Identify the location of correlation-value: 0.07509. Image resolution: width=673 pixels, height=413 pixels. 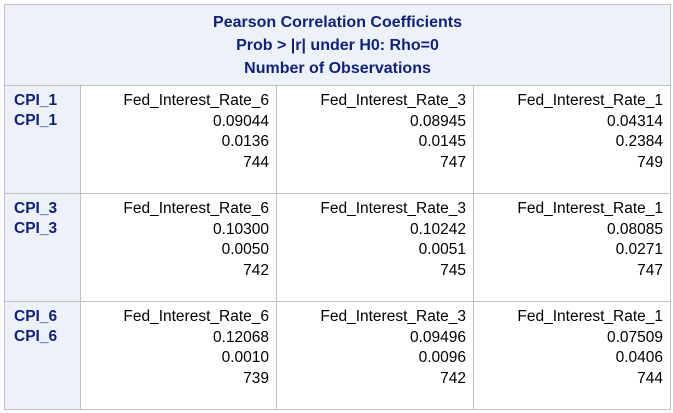
(635, 337).